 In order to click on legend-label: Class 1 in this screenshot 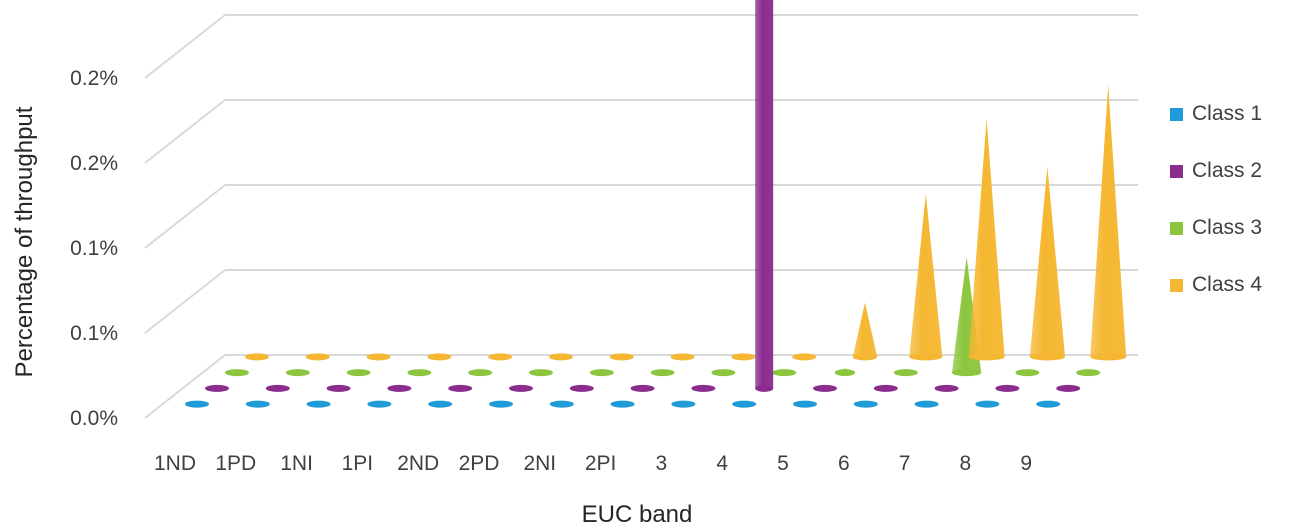, I will do `click(1227, 113)`.